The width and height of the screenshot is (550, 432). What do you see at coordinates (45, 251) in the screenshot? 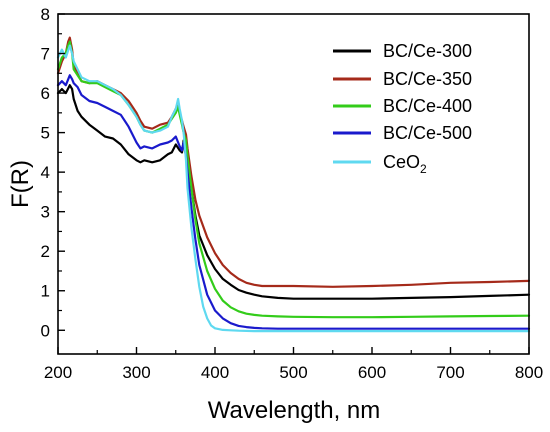
I see `y-tick-label: 2` at bounding box center [45, 251].